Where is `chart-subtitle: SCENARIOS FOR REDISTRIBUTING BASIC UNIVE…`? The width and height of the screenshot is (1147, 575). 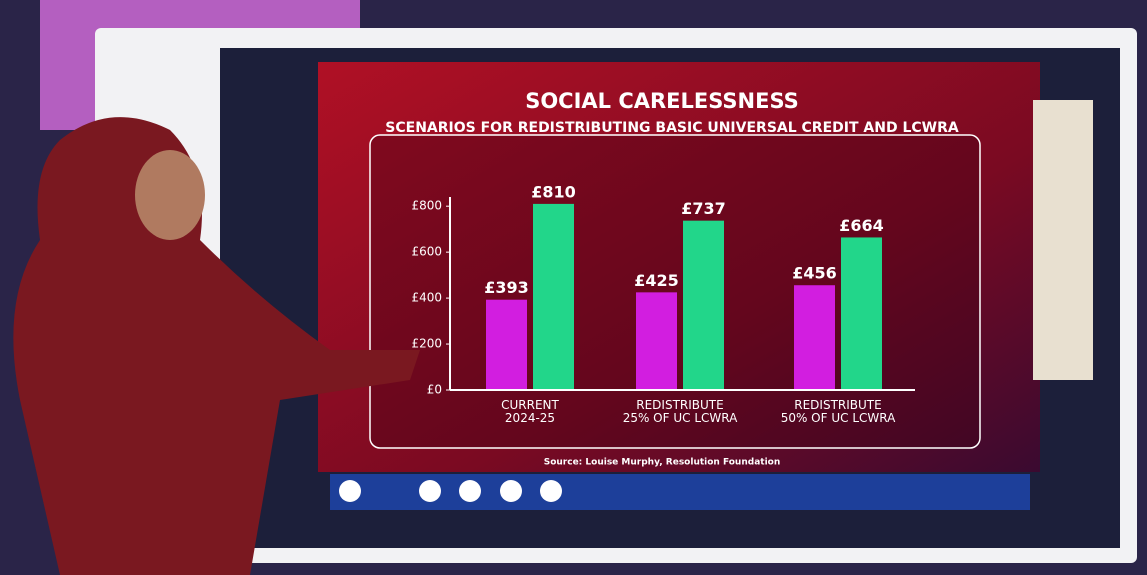 chart-subtitle: SCENARIOS FOR REDISTRIBUTING BASIC UNIVE… is located at coordinates (672, 128).